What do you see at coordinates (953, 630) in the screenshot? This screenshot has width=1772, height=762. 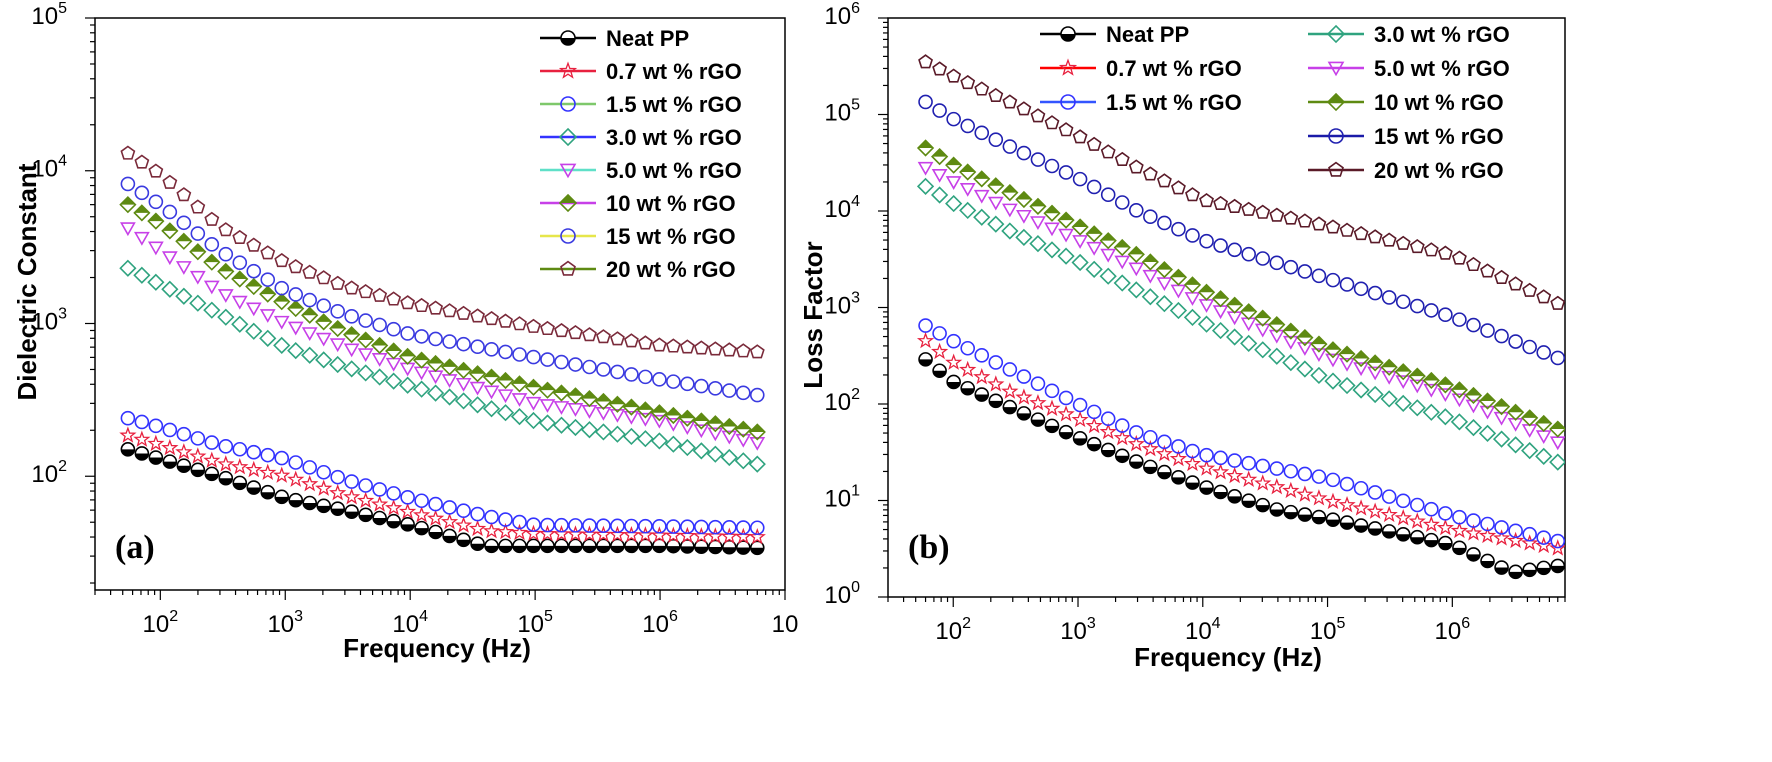 I see `x-tick-label: 10²` at bounding box center [953, 630].